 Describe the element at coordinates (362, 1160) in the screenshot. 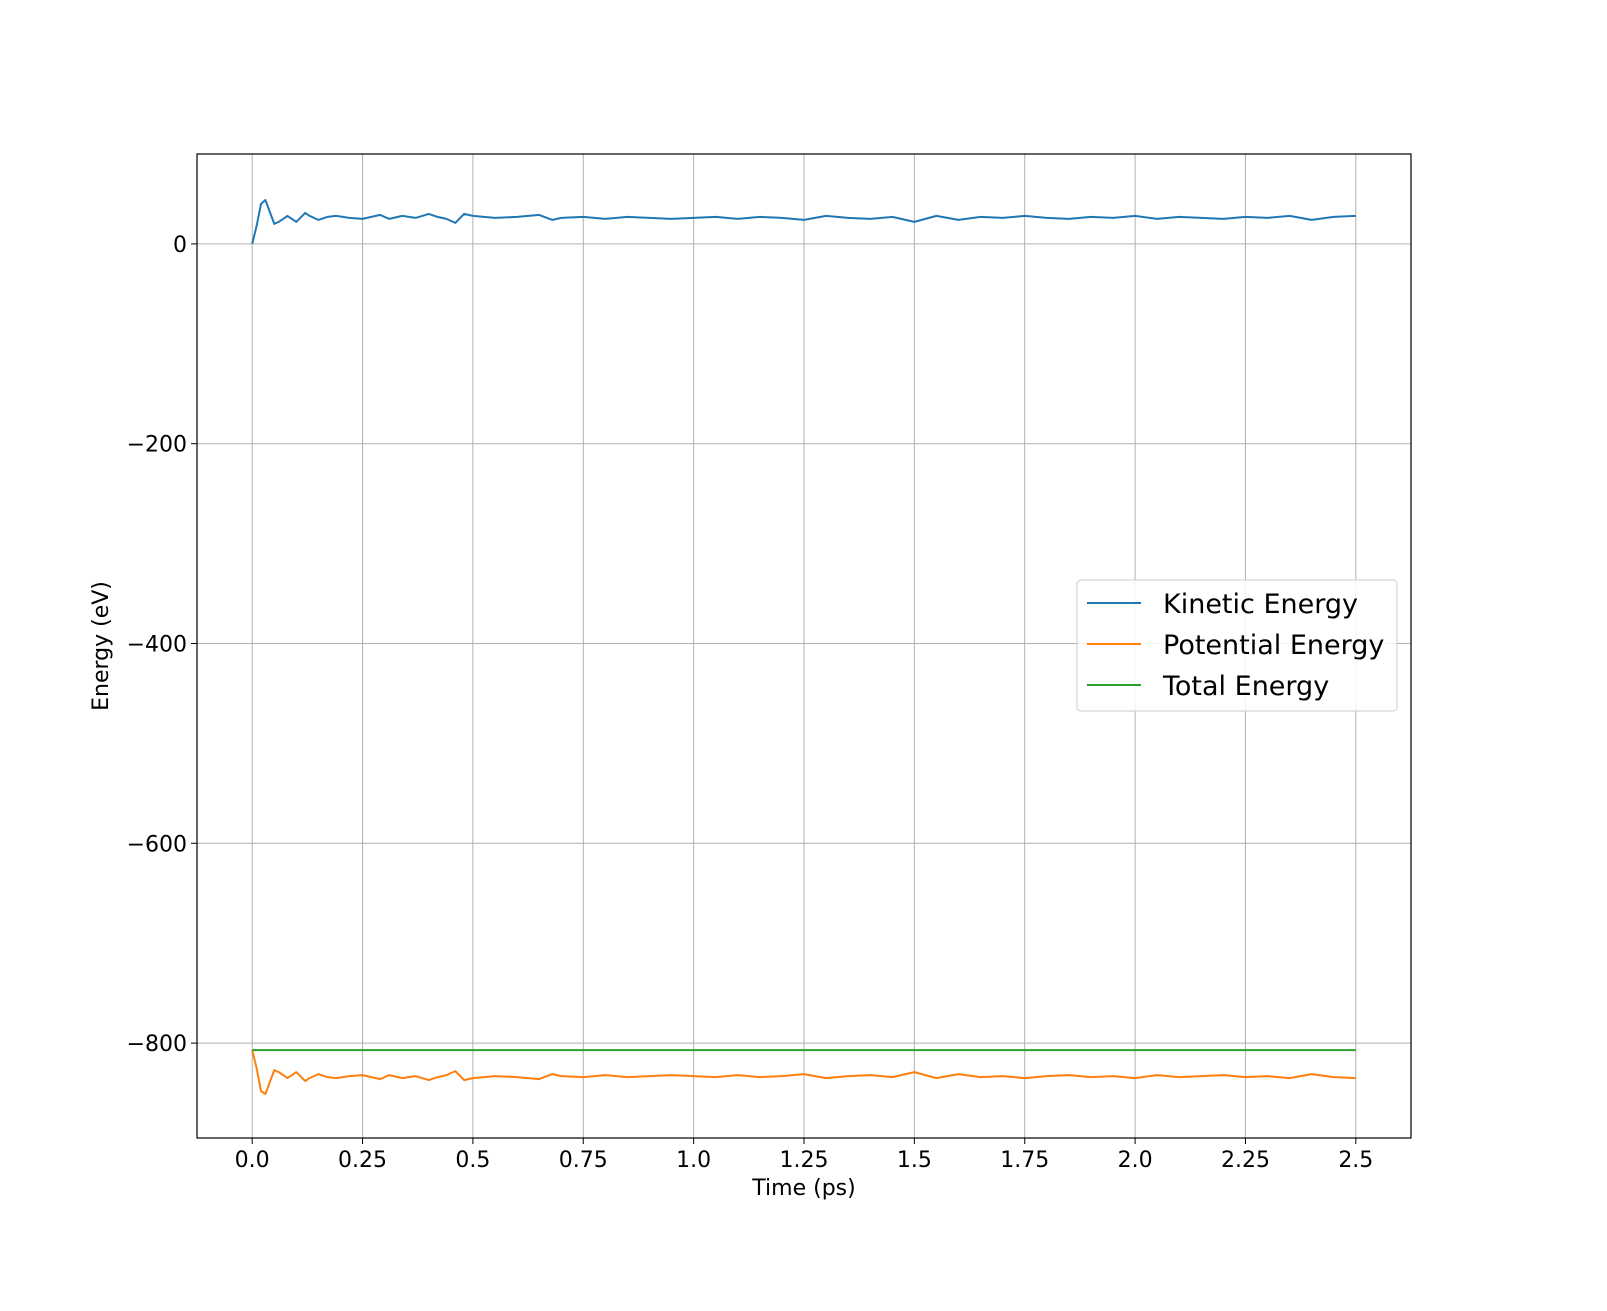

I see `x-tick-label: 0.25` at that location.